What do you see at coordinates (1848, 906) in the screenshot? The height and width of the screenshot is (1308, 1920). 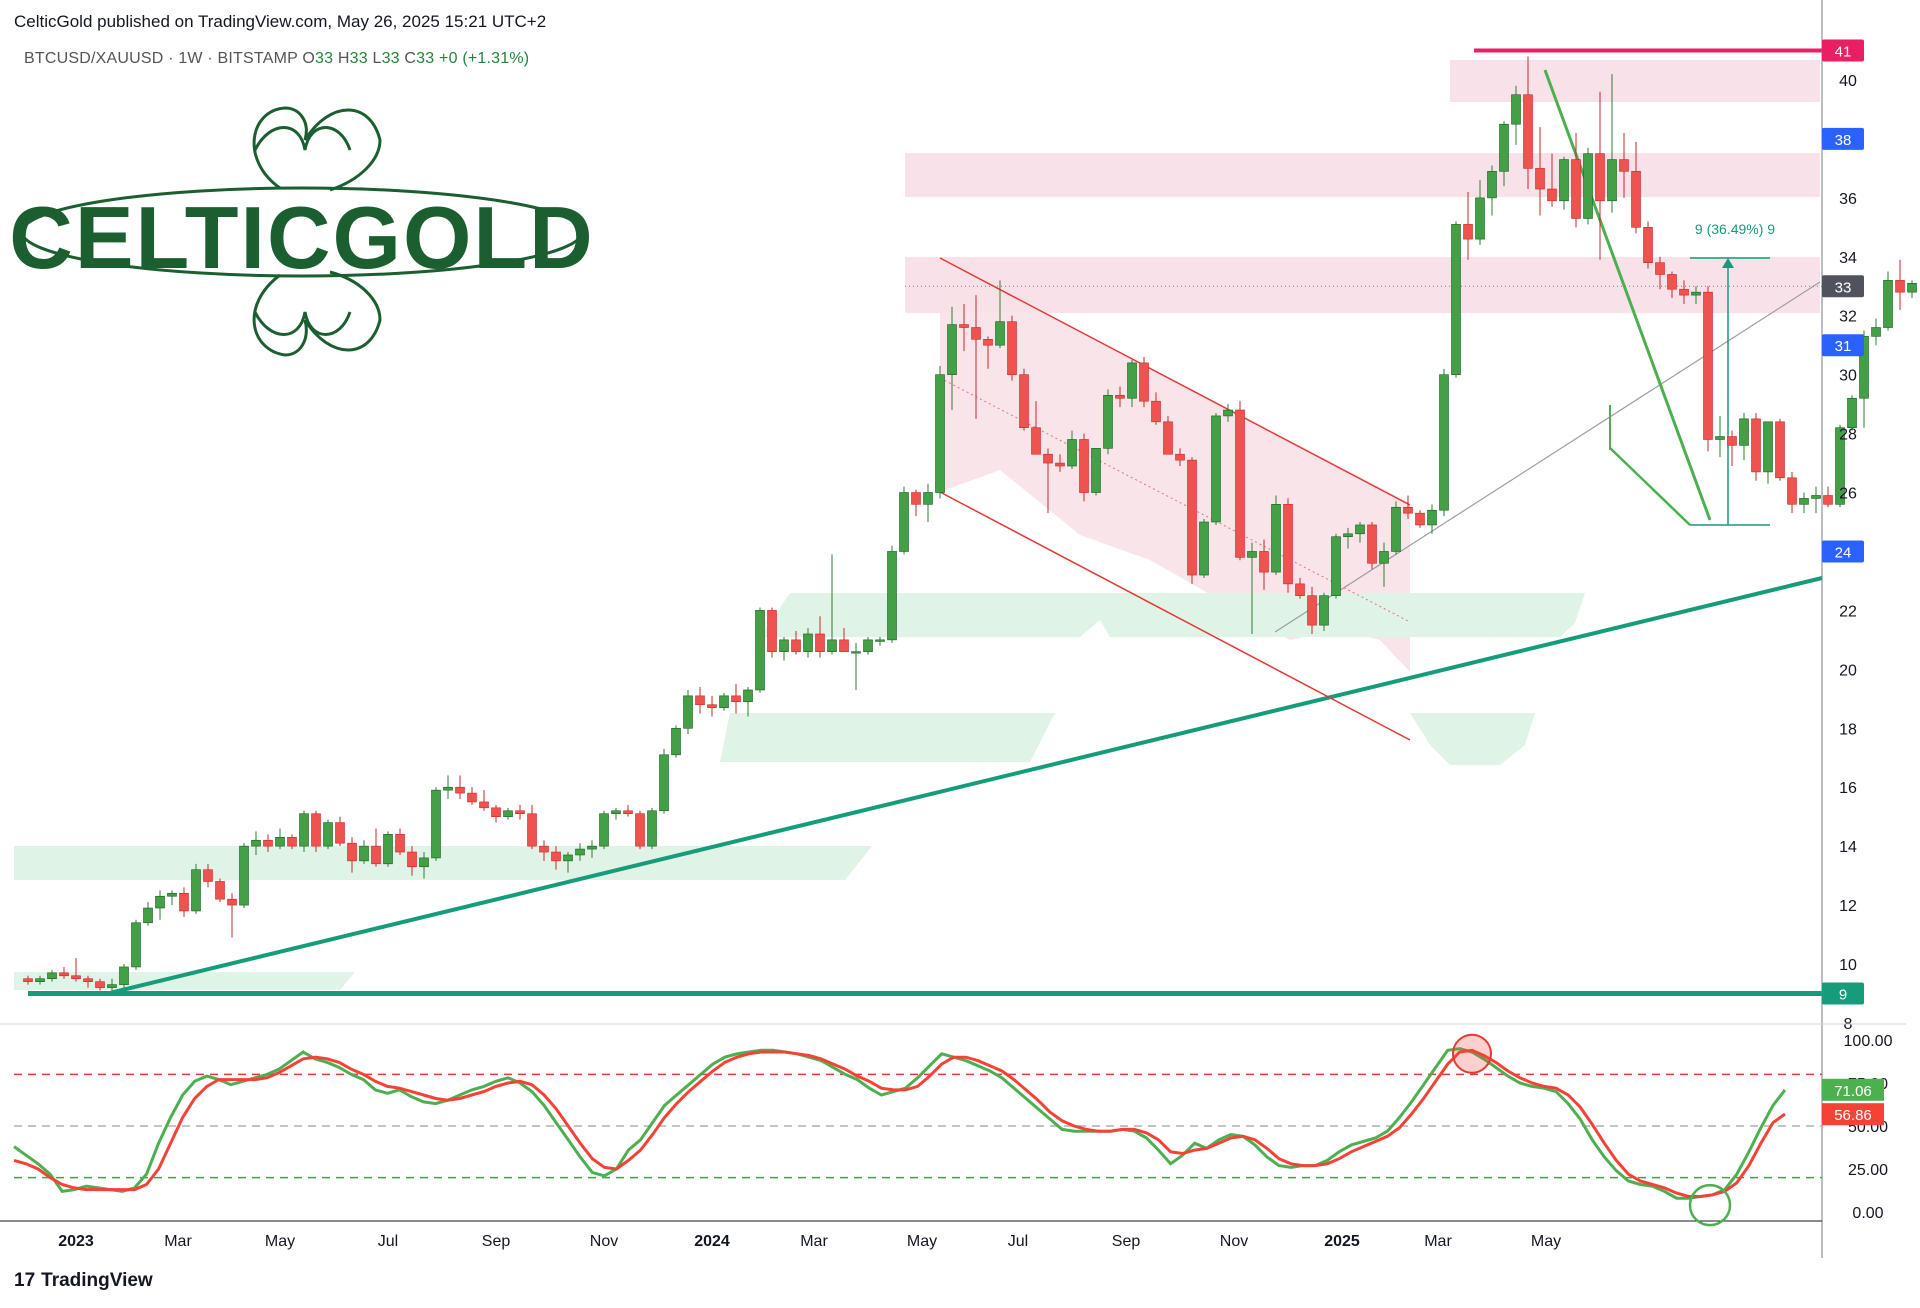 I see `price-tick-label: 12` at bounding box center [1848, 906].